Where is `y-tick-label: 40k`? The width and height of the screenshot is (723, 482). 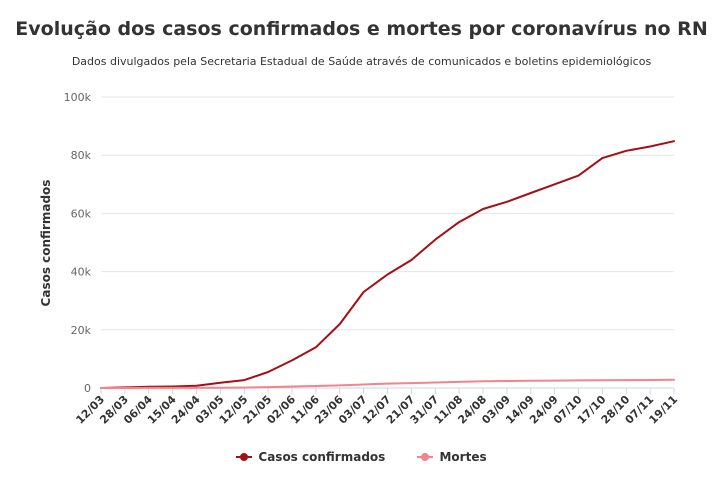
y-tick-label: 40k is located at coordinates (81, 272).